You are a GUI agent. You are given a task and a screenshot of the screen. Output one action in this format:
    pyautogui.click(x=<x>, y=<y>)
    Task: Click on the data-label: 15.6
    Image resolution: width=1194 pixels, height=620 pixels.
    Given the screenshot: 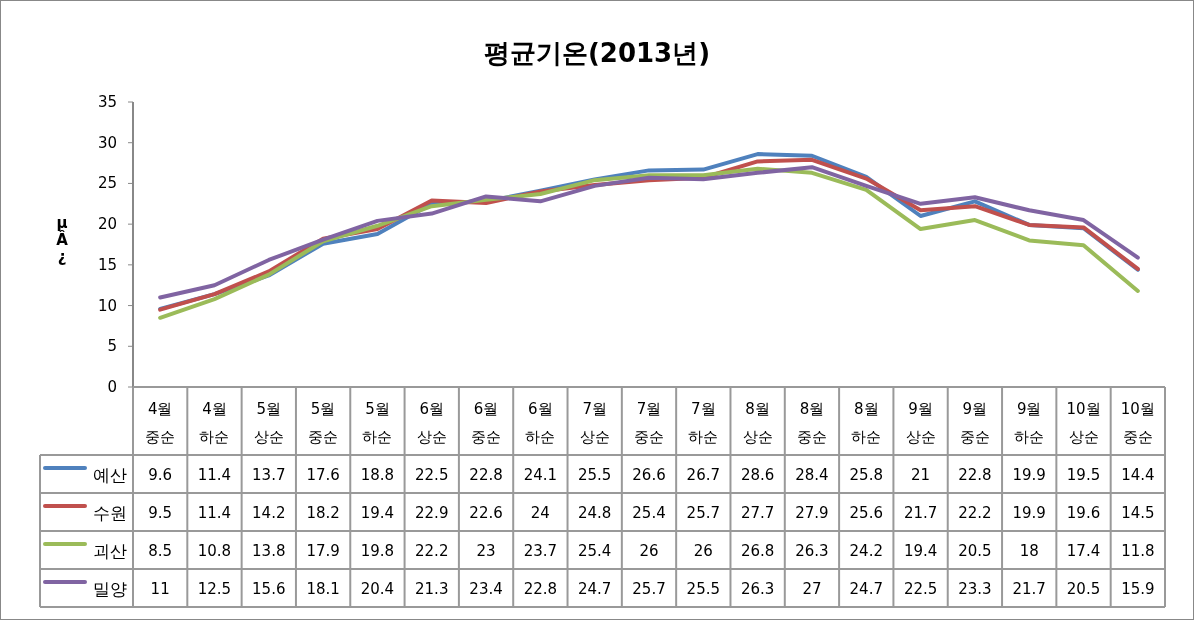 What is the action you would take?
    pyautogui.click(x=269, y=589)
    